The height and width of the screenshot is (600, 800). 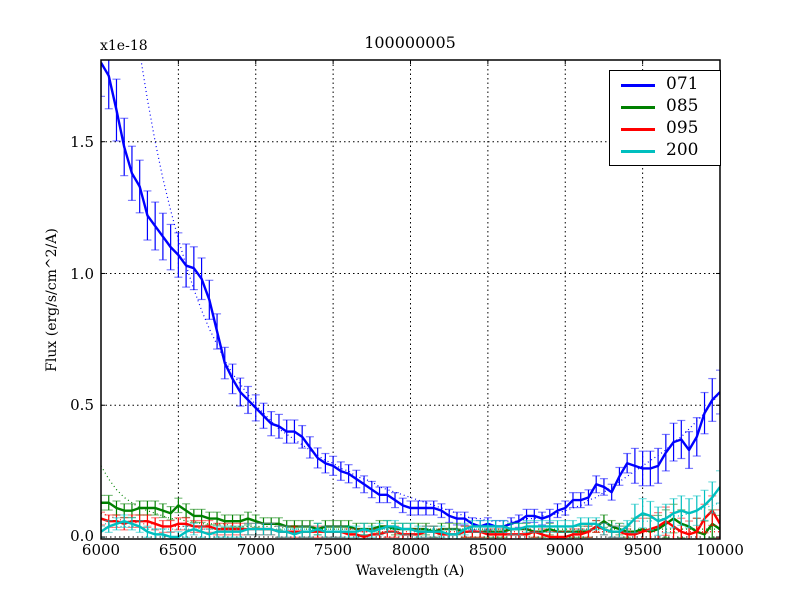 What do you see at coordinates (82, 142) in the screenshot?
I see `y-tick-label: 1.5` at bounding box center [82, 142].